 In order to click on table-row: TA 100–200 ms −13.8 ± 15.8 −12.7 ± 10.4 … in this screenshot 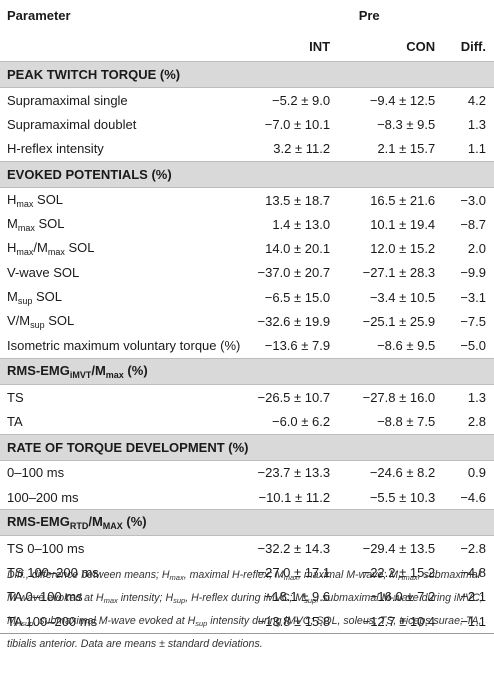, I will do `click(247, 621)`.